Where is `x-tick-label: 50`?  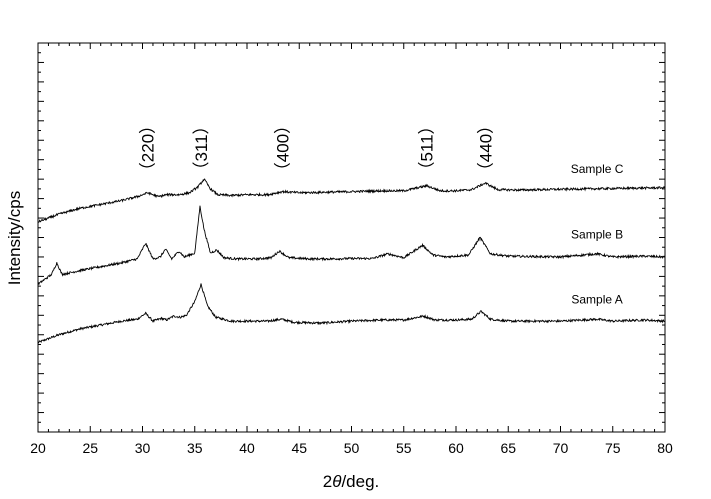 x-tick-label: 50 is located at coordinates (352, 448).